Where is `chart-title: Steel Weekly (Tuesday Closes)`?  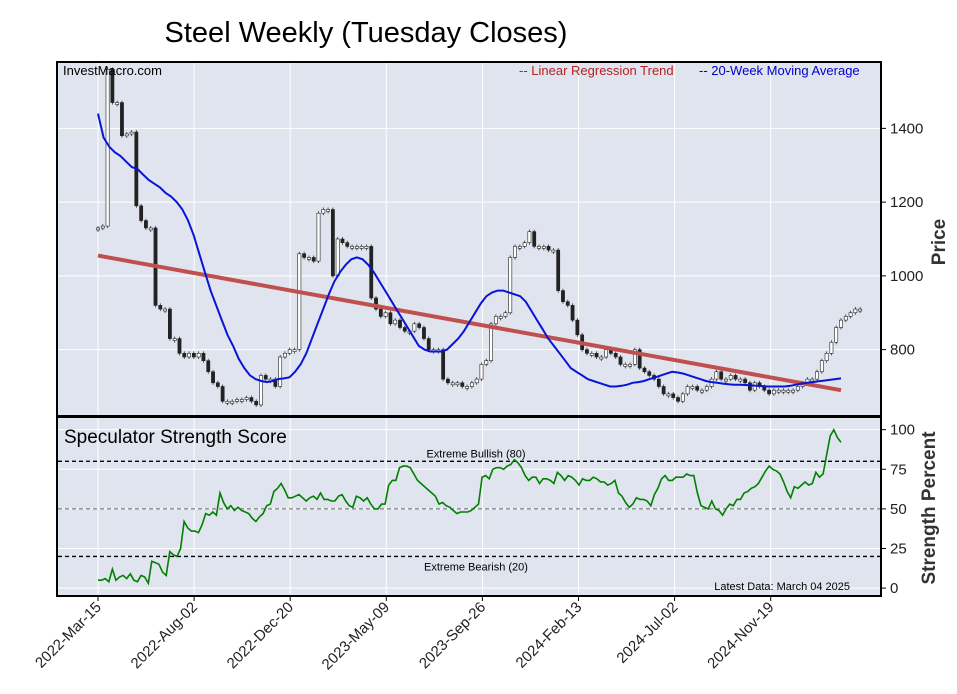 chart-title: Steel Weekly (Tuesday Closes) is located at coordinates (366, 33).